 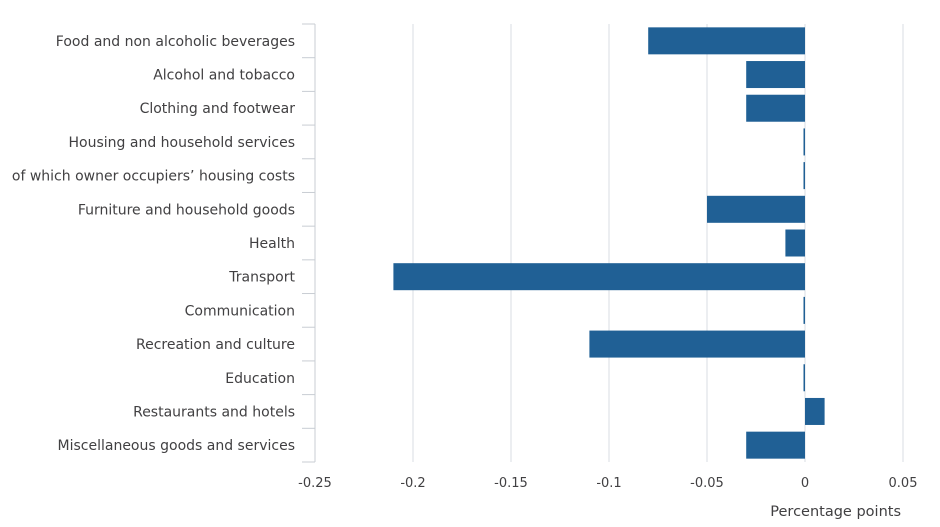 What do you see at coordinates (214, 412) in the screenshot?
I see `category-label: Restaurants and hotels` at bounding box center [214, 412].